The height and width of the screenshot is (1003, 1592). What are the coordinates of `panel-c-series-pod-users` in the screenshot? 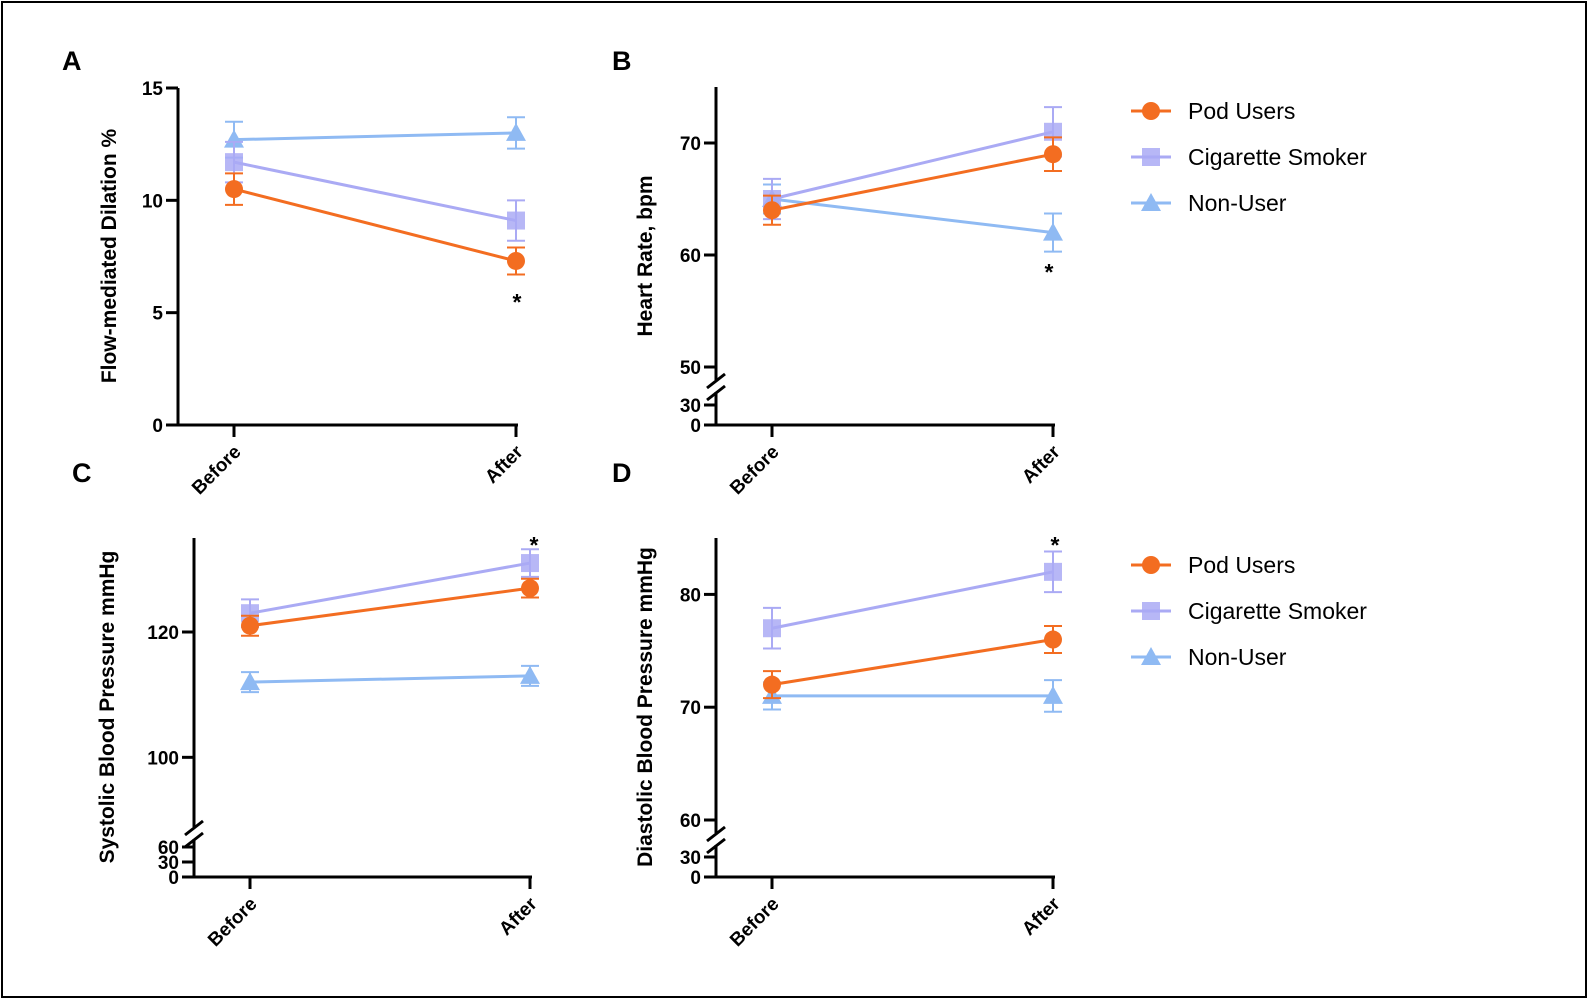 It's located at (390, 607).